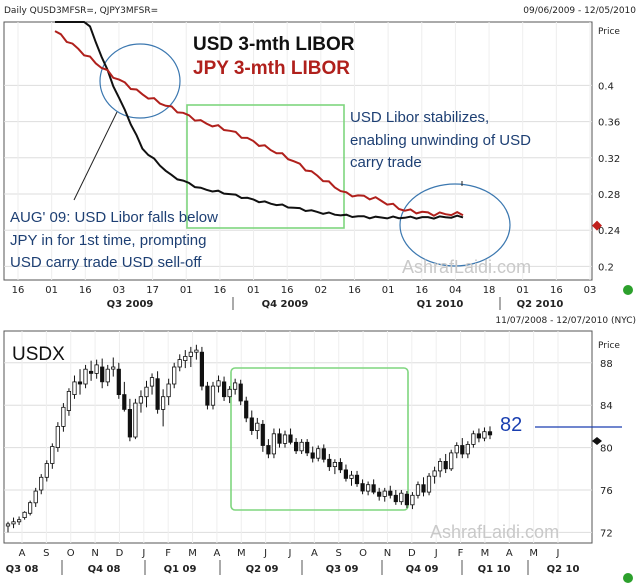  I want to click on top-x-tick-label: 04, so click(455, 290).